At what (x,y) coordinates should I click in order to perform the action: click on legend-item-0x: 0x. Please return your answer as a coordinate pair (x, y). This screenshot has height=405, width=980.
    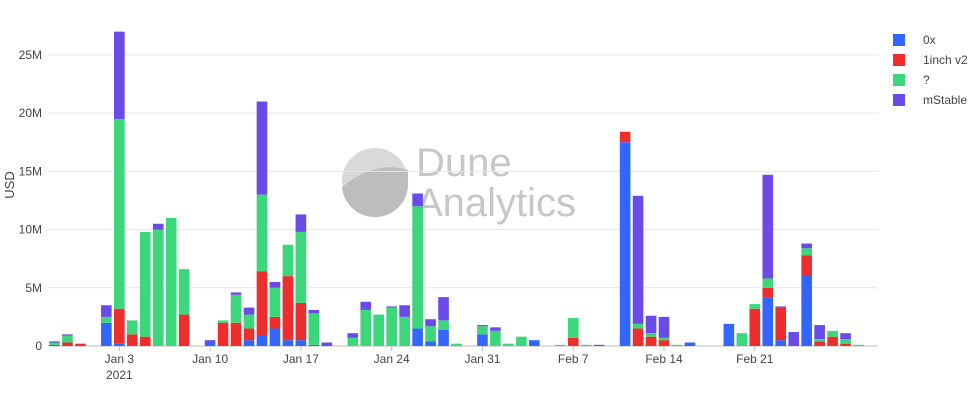
    Looking at the image, I should click on (930, 40).